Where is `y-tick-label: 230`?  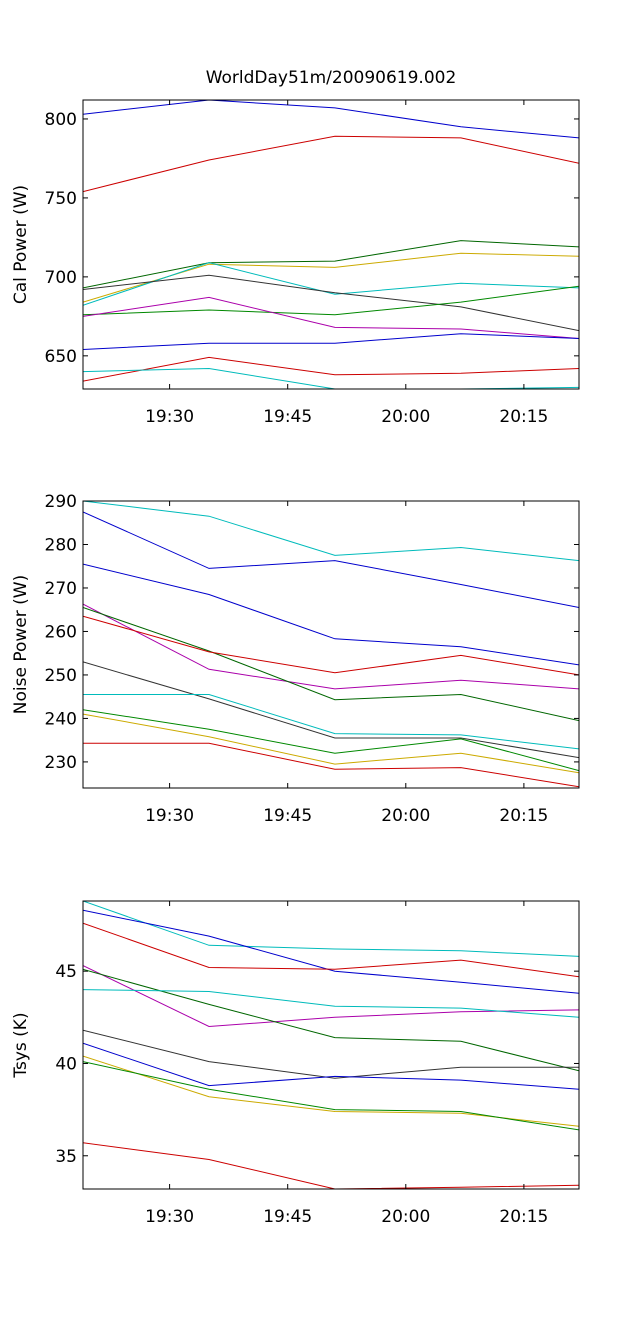
y-tick-label: 230 is located at coordinates (61, 763).